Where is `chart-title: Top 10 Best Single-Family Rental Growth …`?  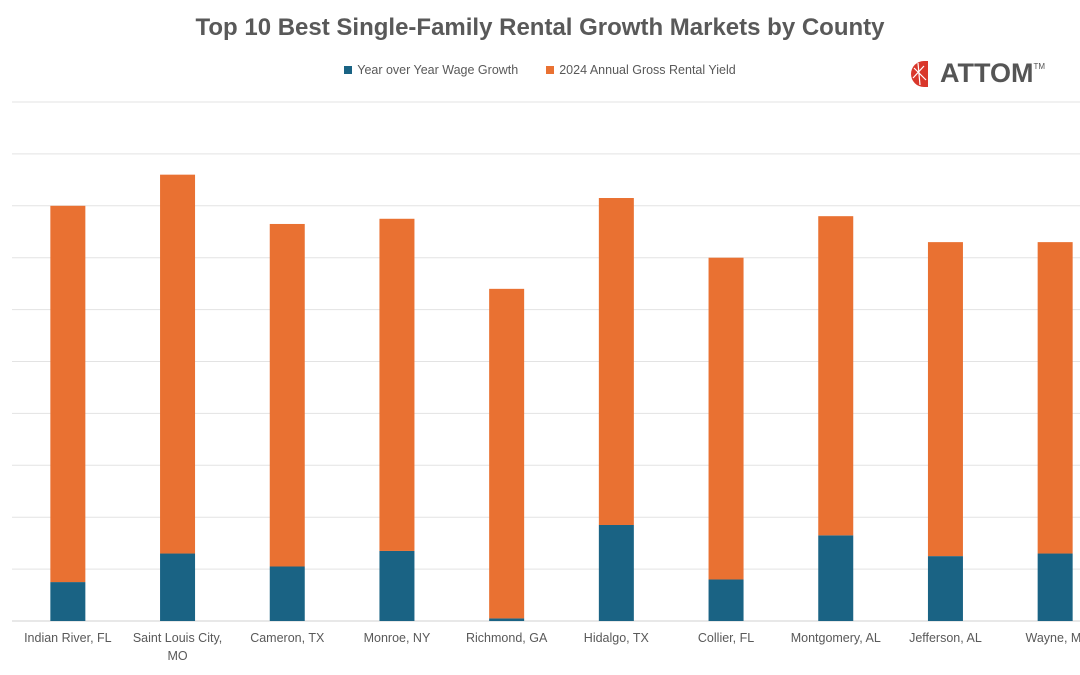
chart-title: Top 10 Best Single-Family Rental Growth … is located at coordinates (540, 27).